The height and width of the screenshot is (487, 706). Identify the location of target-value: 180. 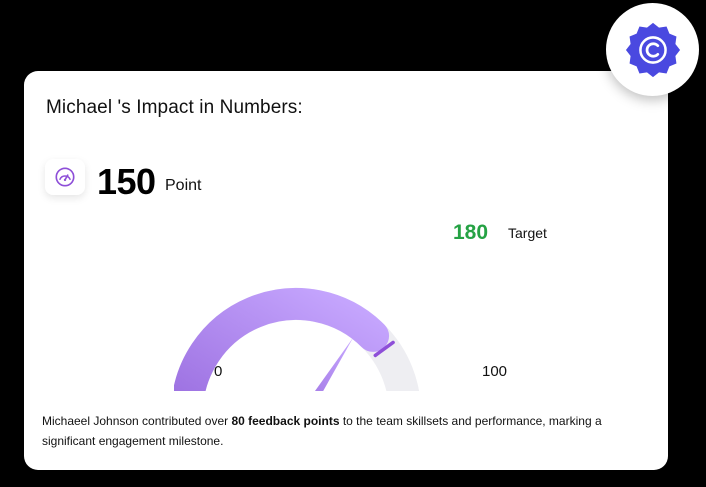
(471, 232).